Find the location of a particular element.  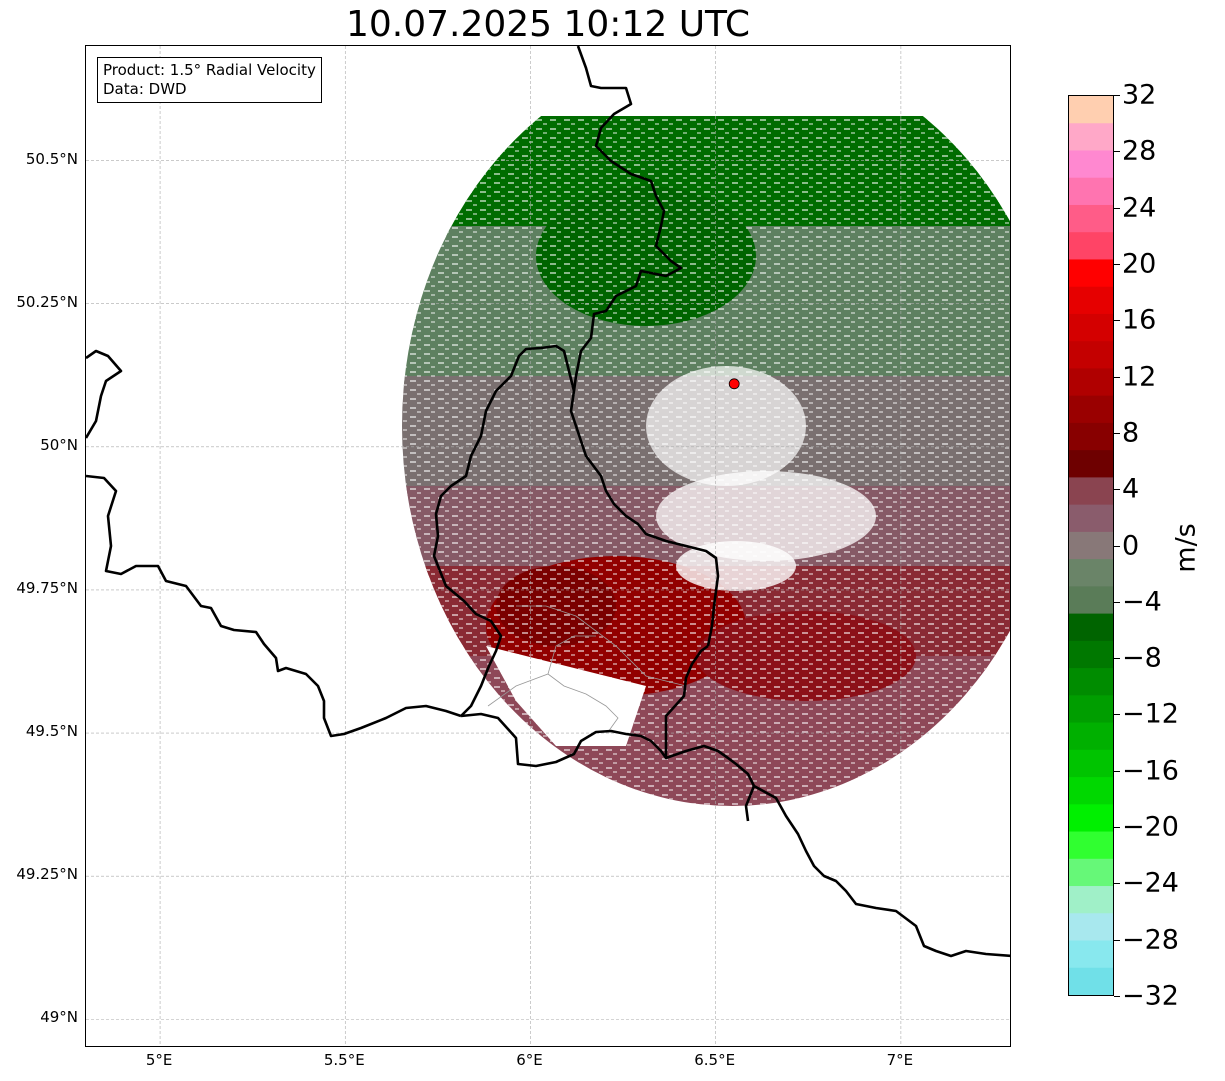

lat-tick-label: 50.5°N is located at coordinates (51, 158).